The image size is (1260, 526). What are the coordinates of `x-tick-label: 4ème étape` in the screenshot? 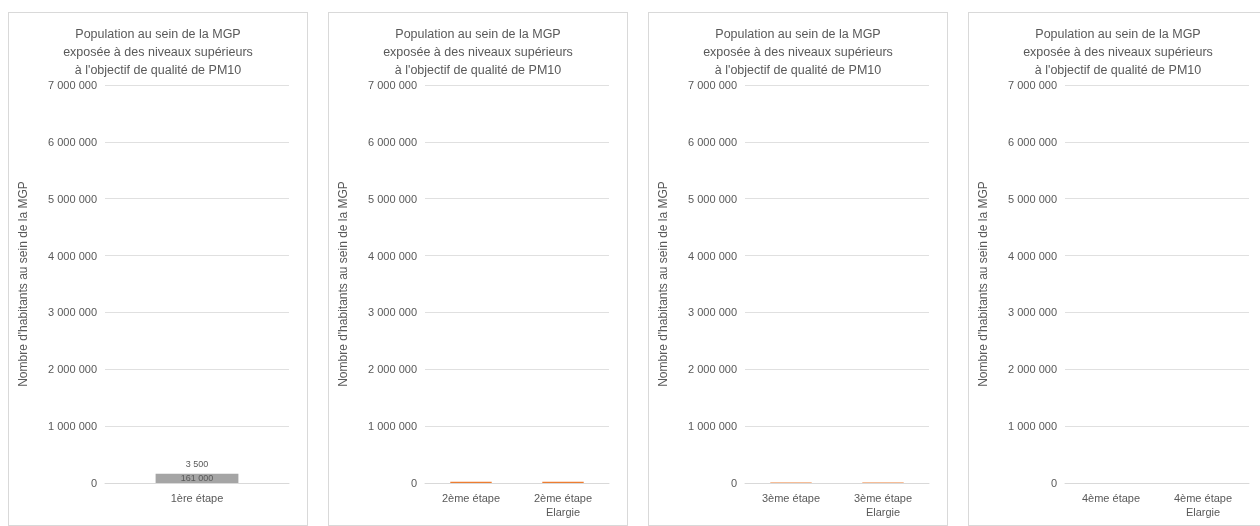 It's located at (1111, 498).